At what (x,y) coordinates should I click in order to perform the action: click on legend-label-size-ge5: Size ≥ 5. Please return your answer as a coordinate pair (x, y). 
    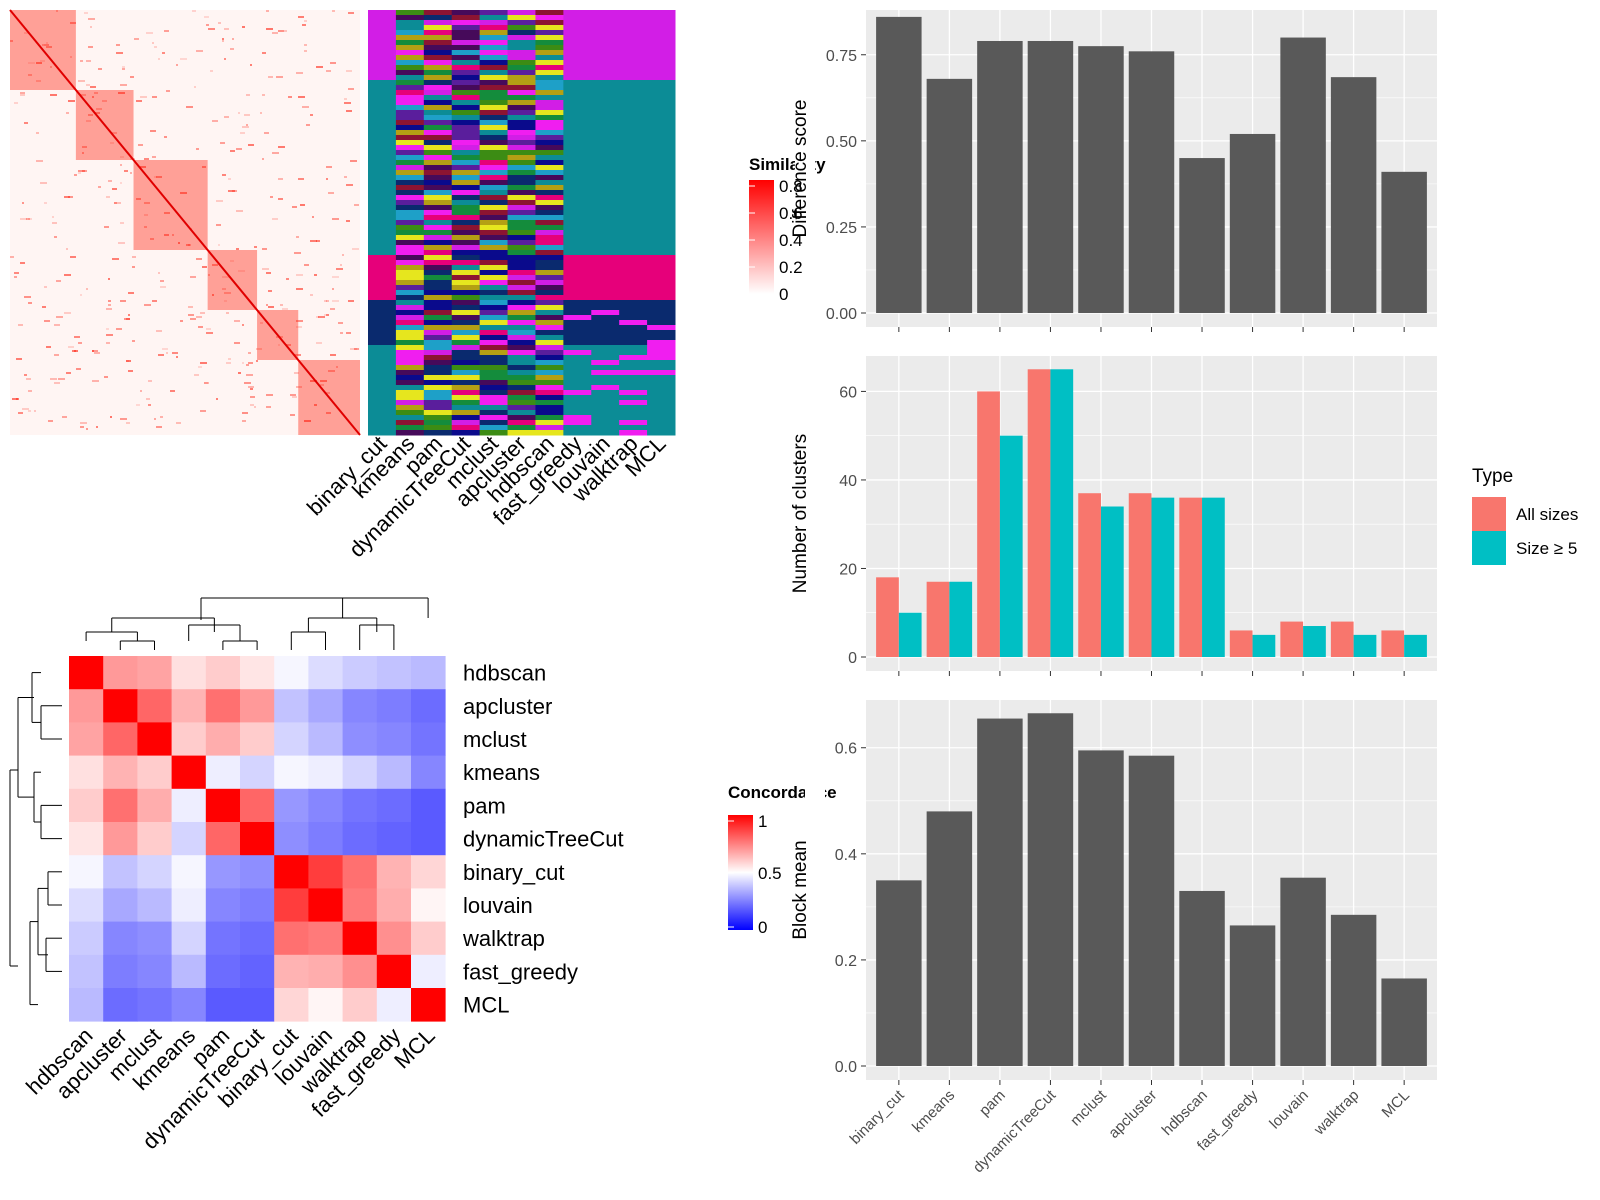
    Looking at the image, I should click on (1546, 548).